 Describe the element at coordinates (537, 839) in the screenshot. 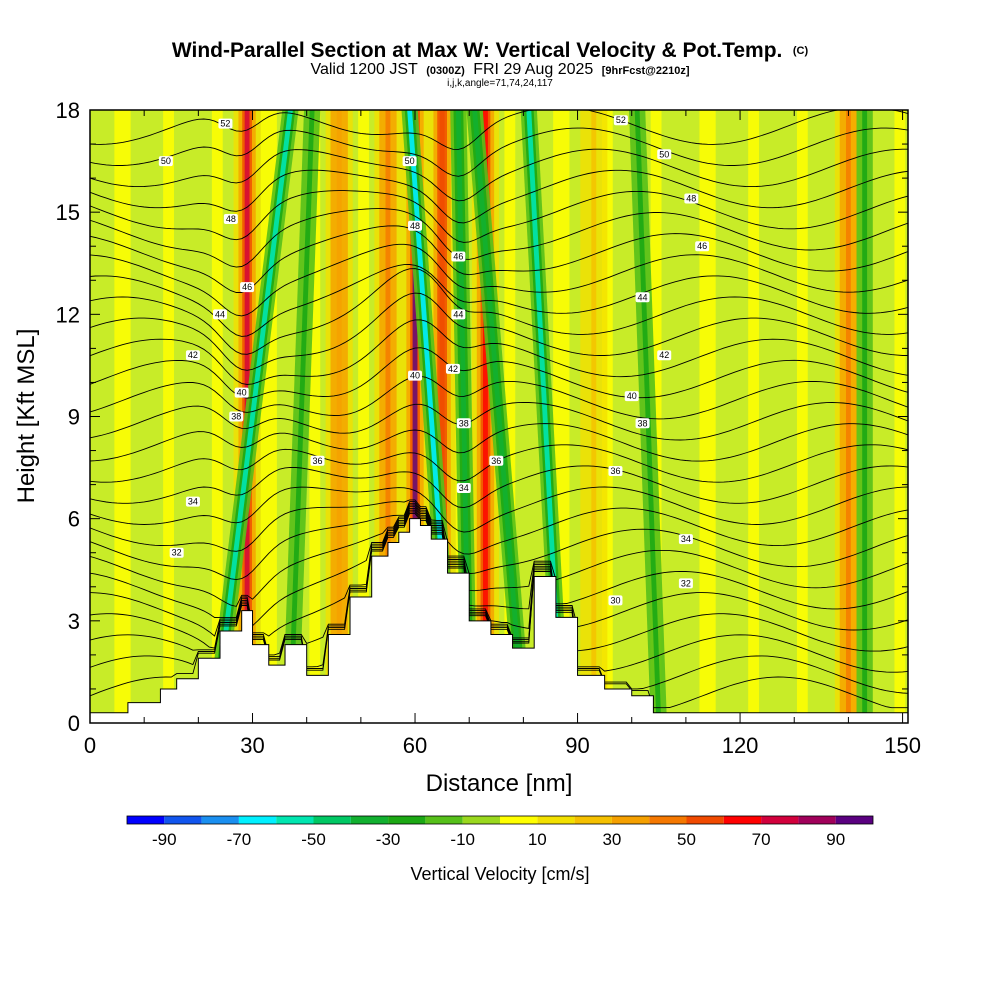

I see `colorbar-tick-label: 10` at that location.